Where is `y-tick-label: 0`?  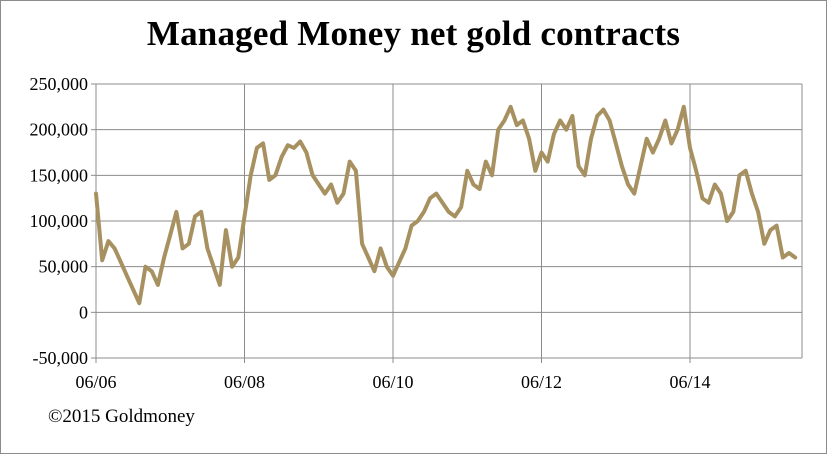 y-tick-label: 0 is located at coordinates (83, 312).